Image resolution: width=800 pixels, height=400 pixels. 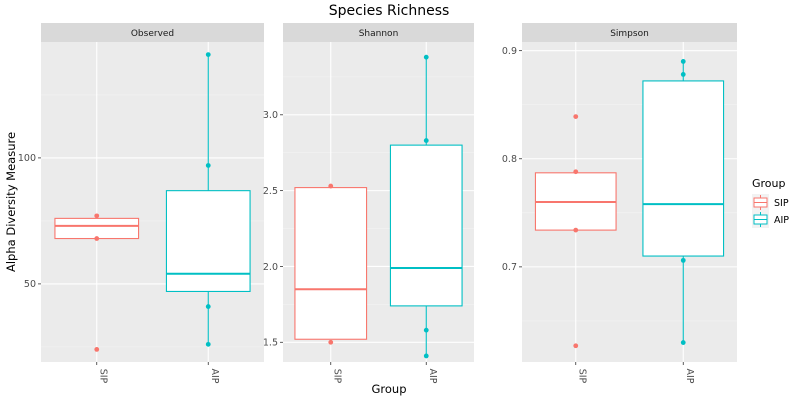 I want to click on y-tick-label: 2.0, so click(x=270, y=267).